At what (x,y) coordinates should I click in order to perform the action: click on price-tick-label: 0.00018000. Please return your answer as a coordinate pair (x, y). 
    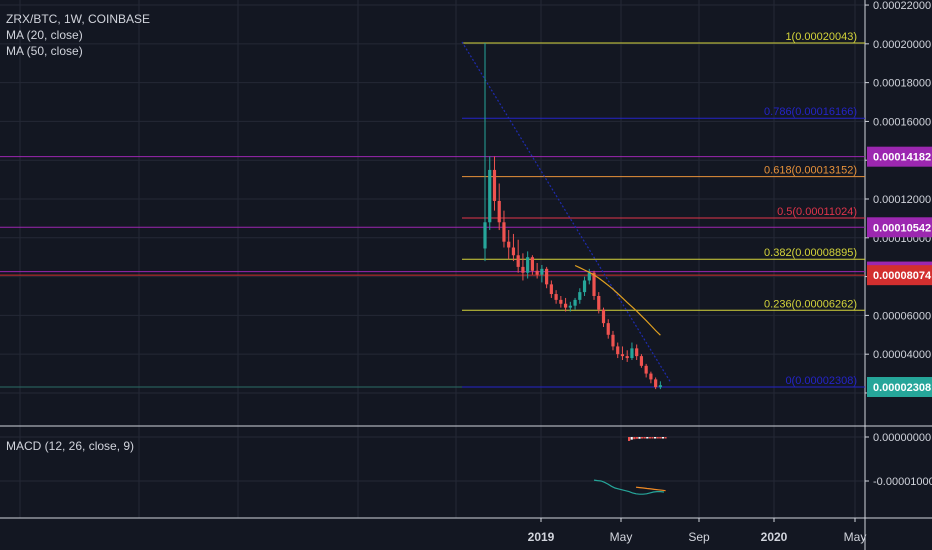
    Looking at the image, I should click on (902, 84).